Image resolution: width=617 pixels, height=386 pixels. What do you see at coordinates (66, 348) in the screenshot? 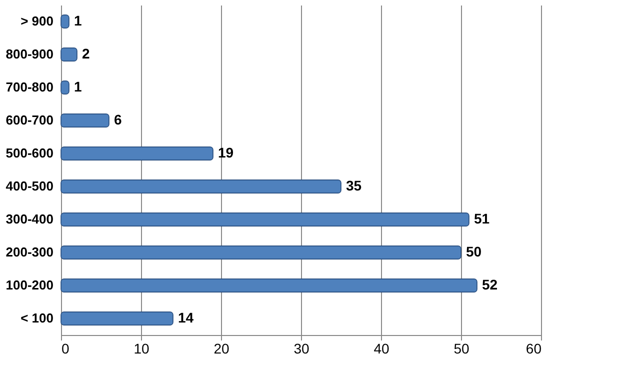
I see `x-tick-label: 0` at bounding box center [66, 348].